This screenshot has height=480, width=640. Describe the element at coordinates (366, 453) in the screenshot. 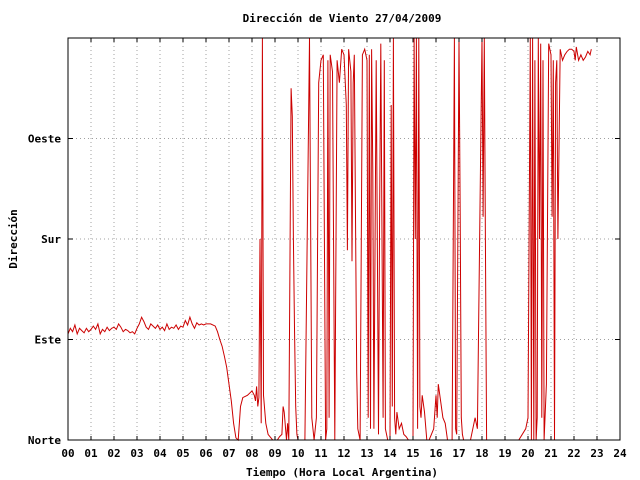

I see `x-tick-label: 13` at that location.